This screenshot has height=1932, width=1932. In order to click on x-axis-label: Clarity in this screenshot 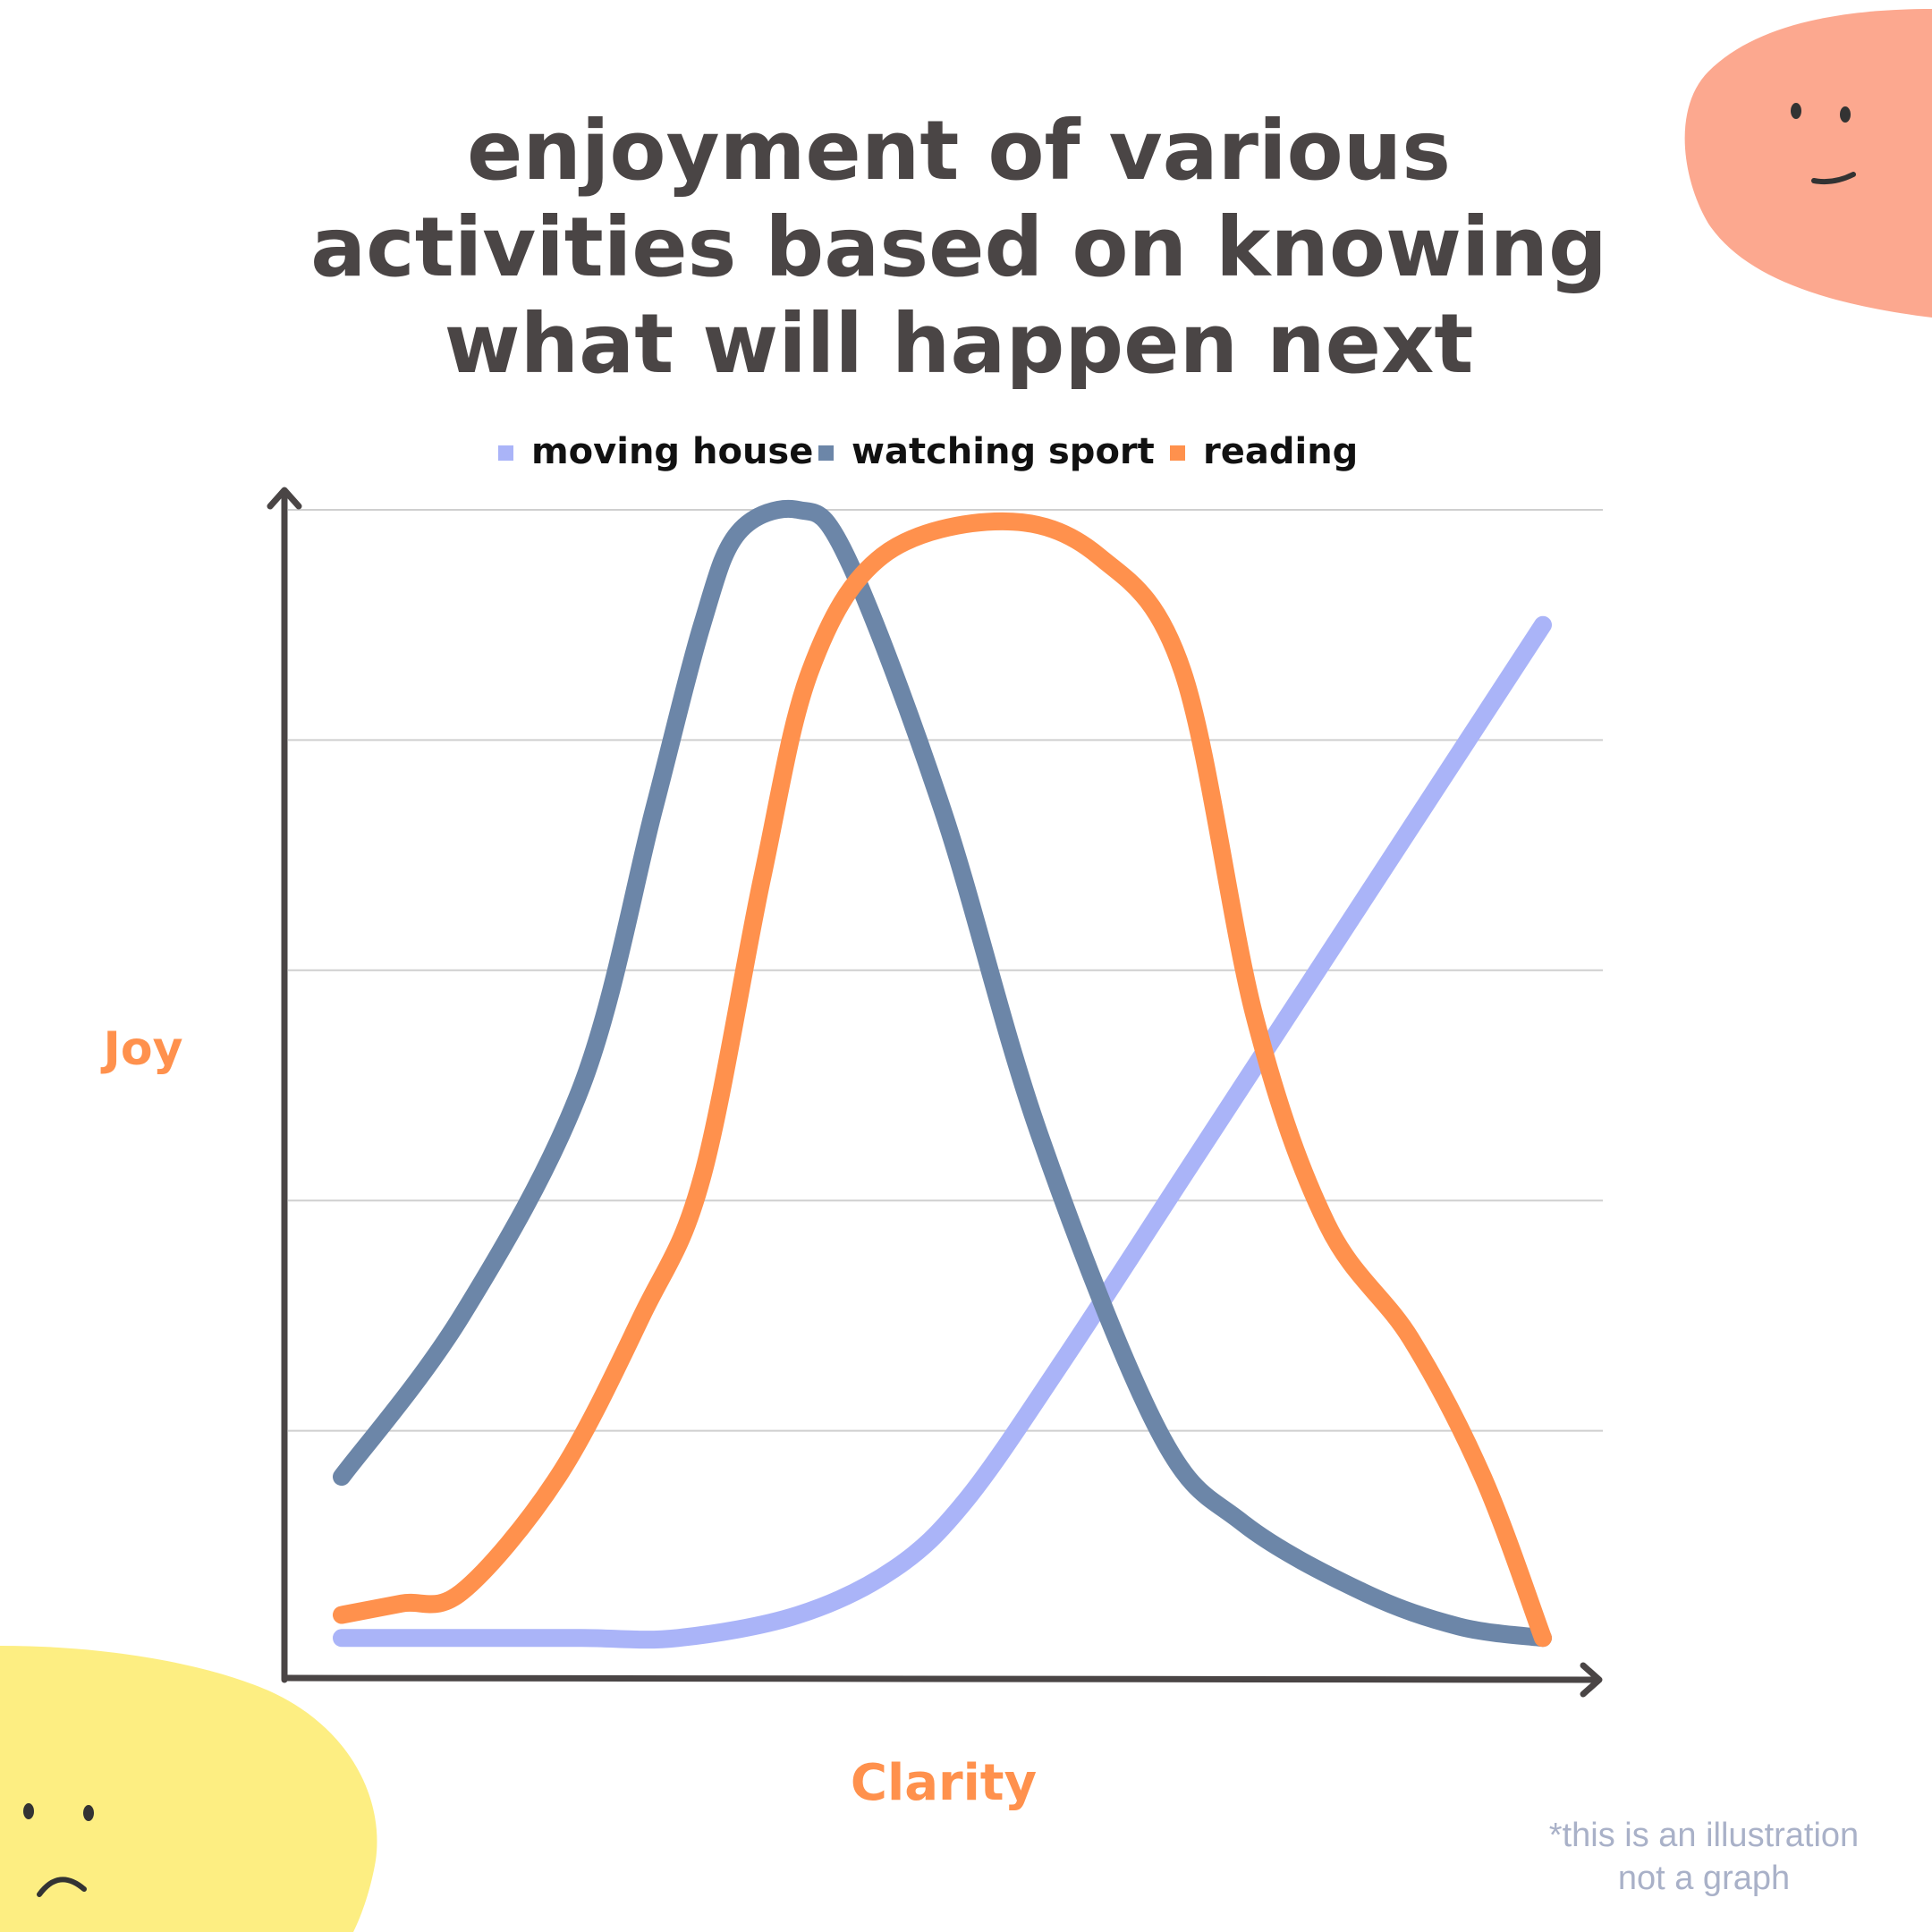, I will do `click(944, 1783)`.